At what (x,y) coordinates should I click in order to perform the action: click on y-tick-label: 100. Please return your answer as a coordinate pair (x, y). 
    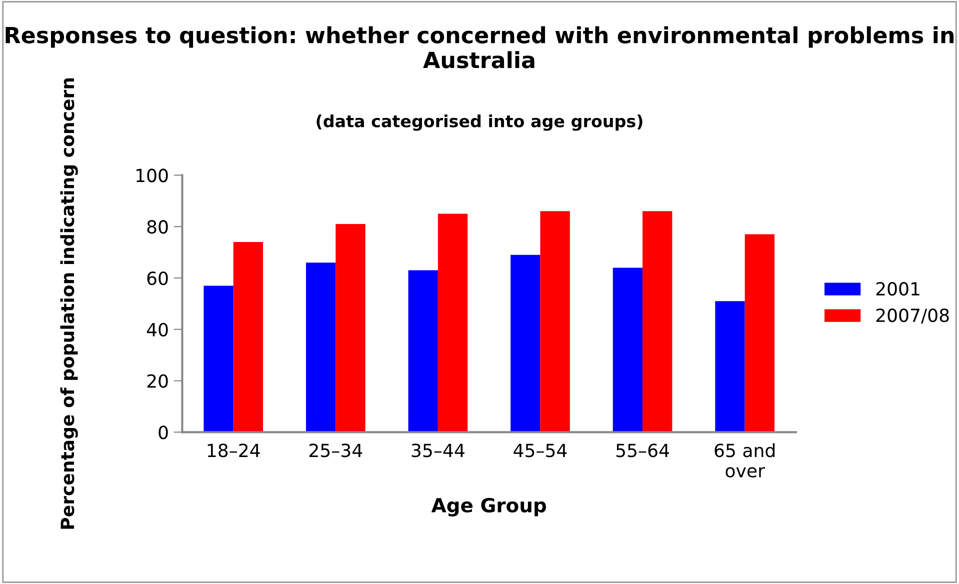
    Looking at the image, I should click on (152, 175).